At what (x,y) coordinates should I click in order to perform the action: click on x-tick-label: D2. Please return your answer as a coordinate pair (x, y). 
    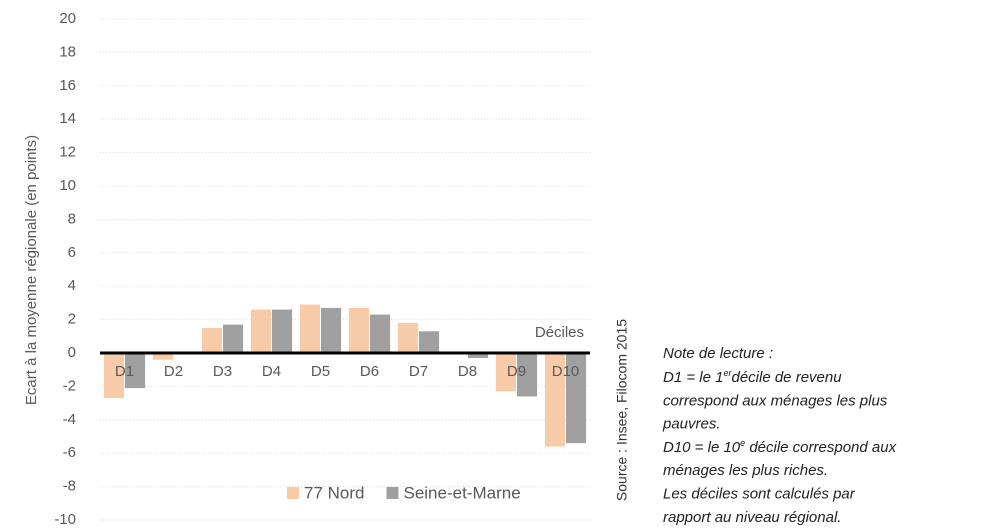
    Looking at the image, I should click on (173, 371).